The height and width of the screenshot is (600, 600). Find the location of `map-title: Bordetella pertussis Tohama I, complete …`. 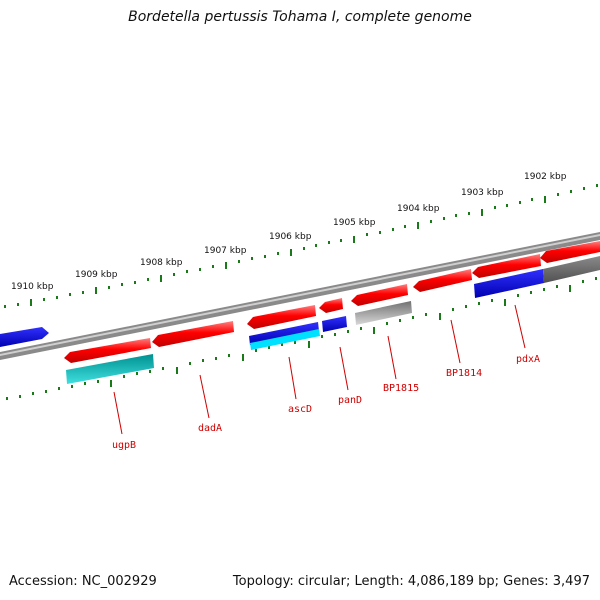

map-title: Bordetella pertussis Tohama I, complete … is located at coordinates (300, 17).